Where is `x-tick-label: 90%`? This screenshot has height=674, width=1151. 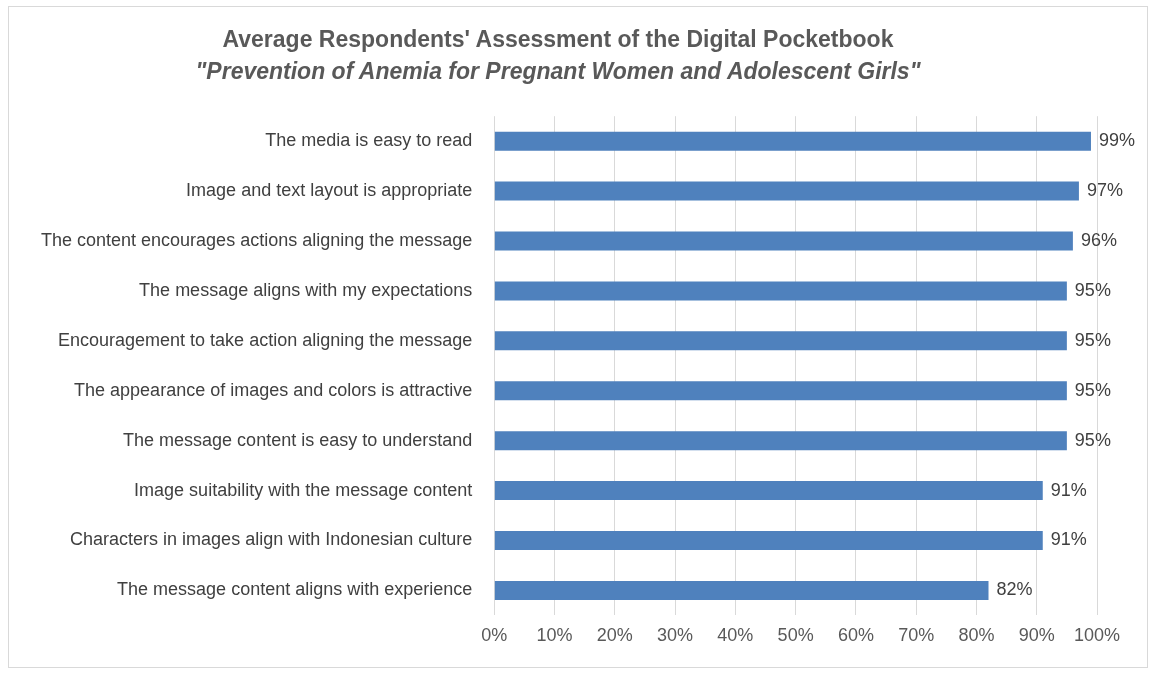 x-tick-label: 90% is located at coordinates (1036, 635).